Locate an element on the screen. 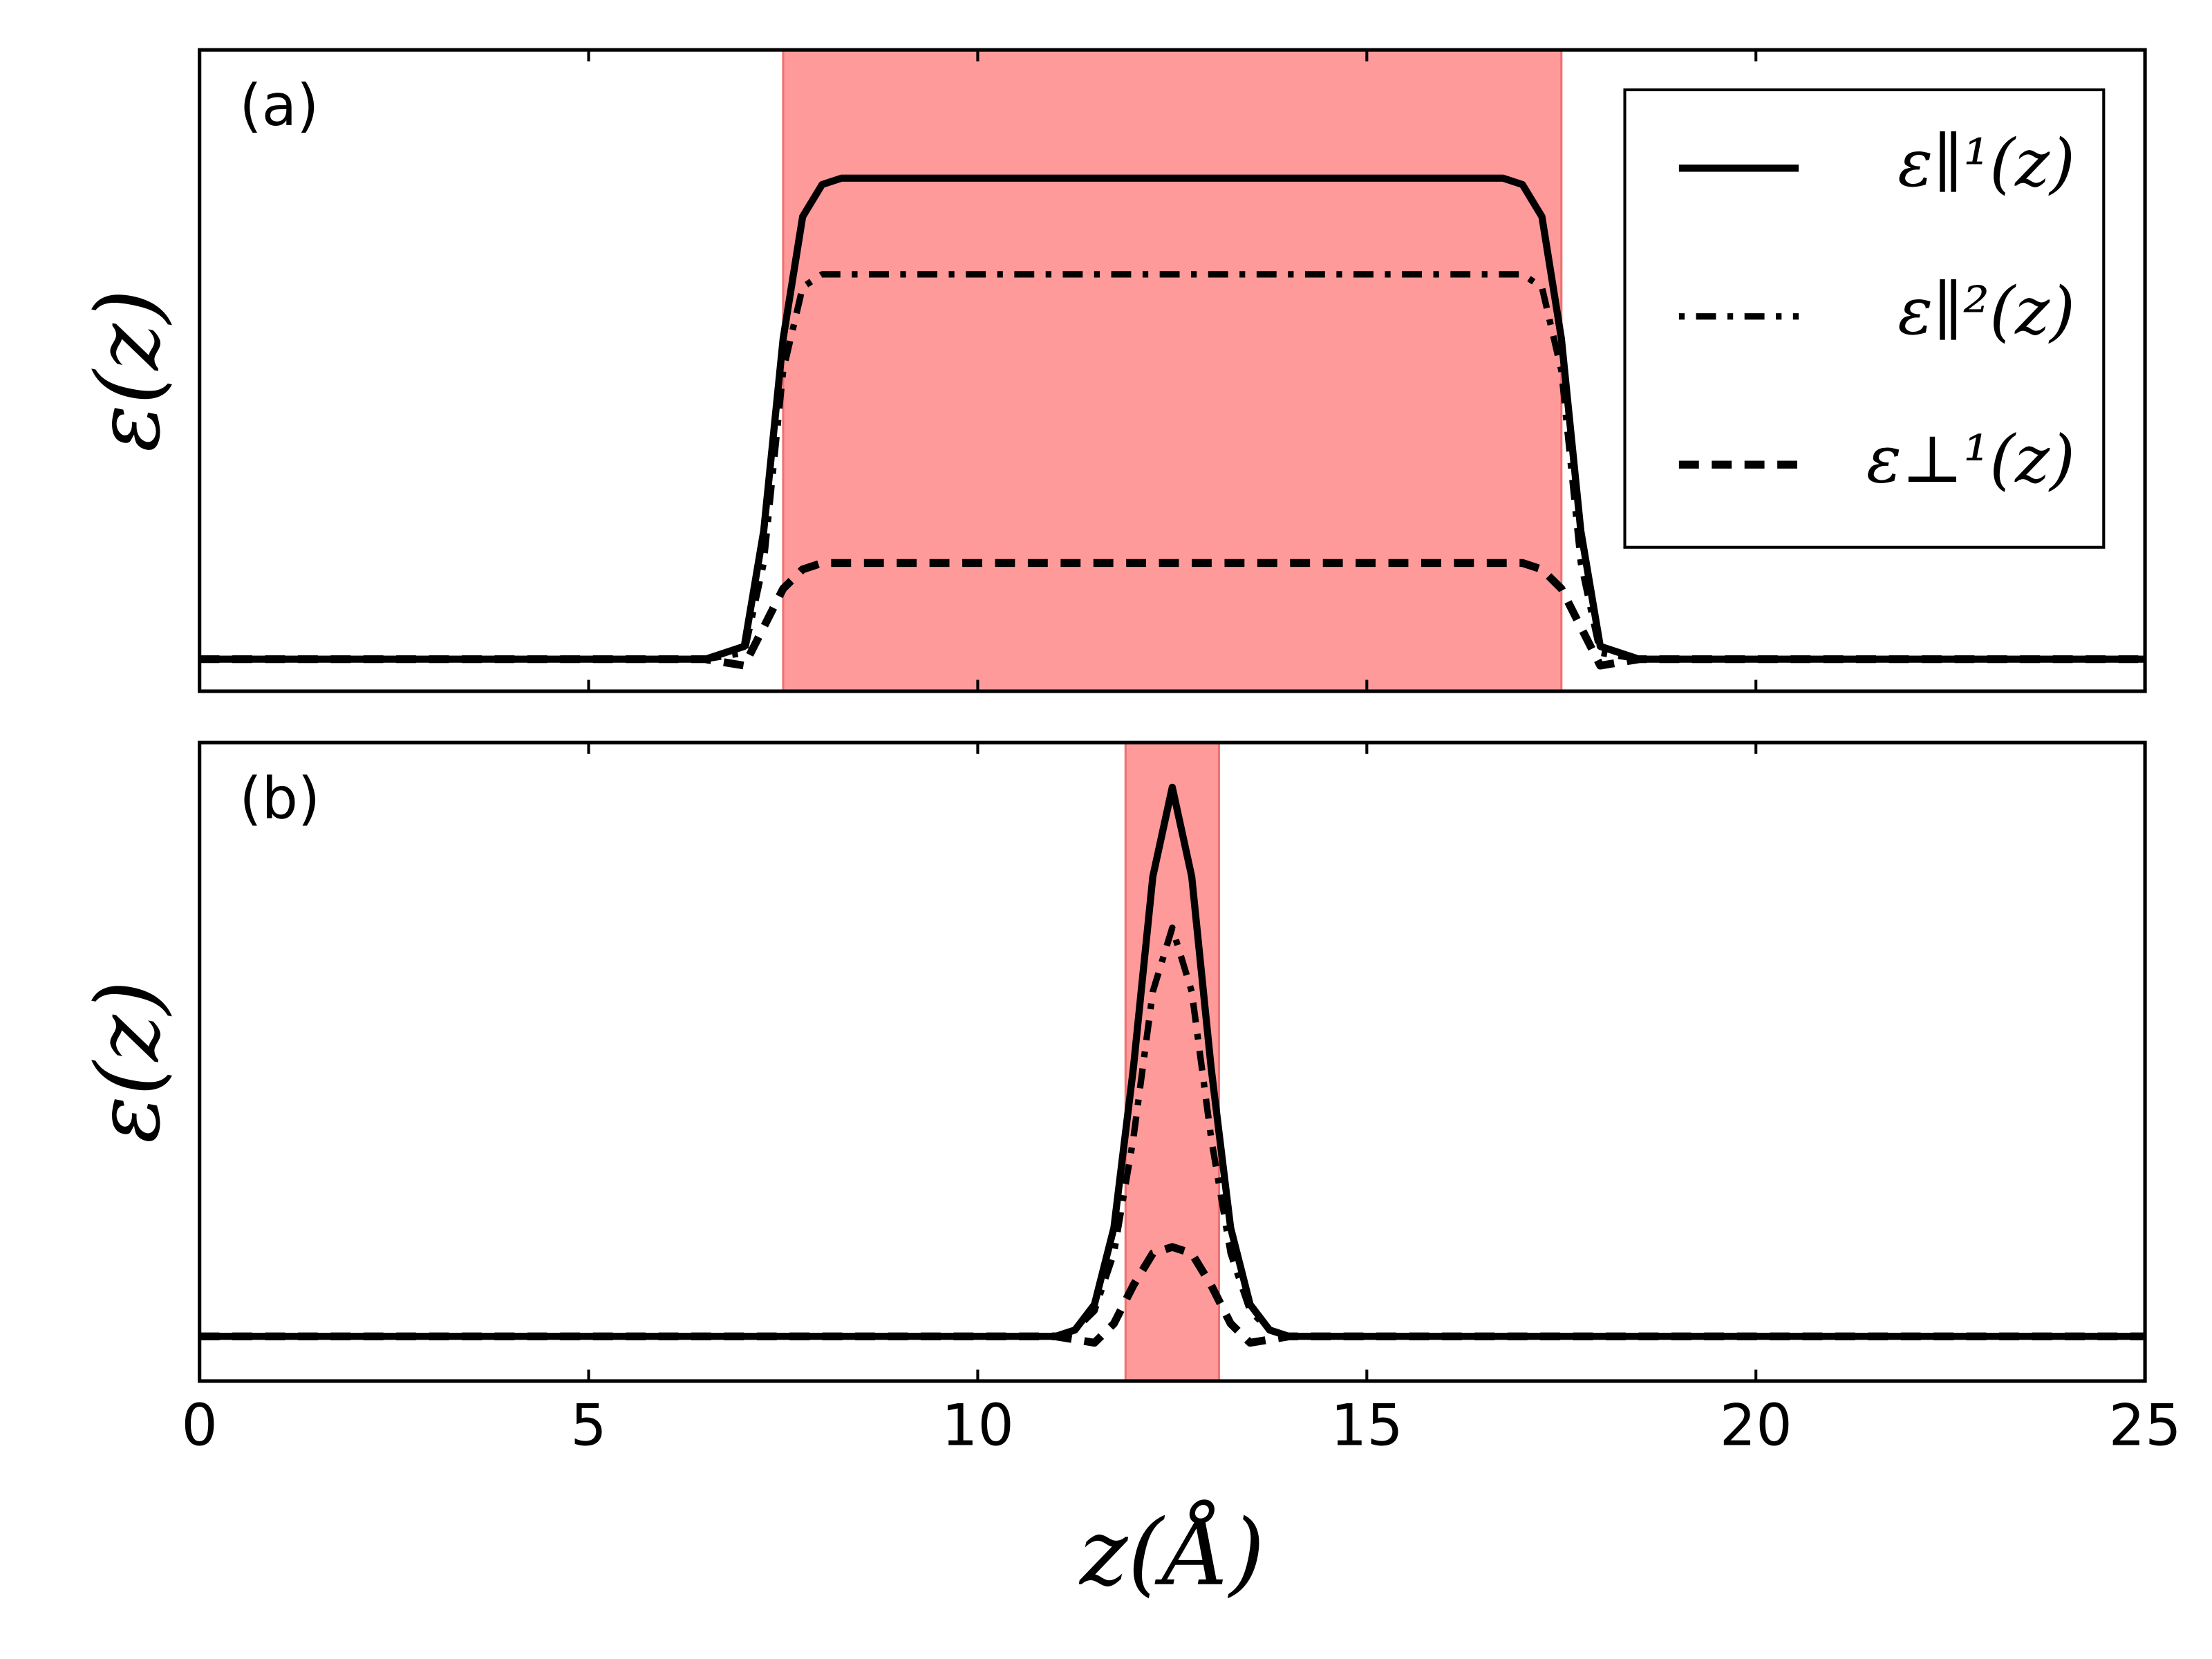 The width and height of the screenshot is (2212, 1659). x-tick-label: 5 is located at coordinates (588, 1426).